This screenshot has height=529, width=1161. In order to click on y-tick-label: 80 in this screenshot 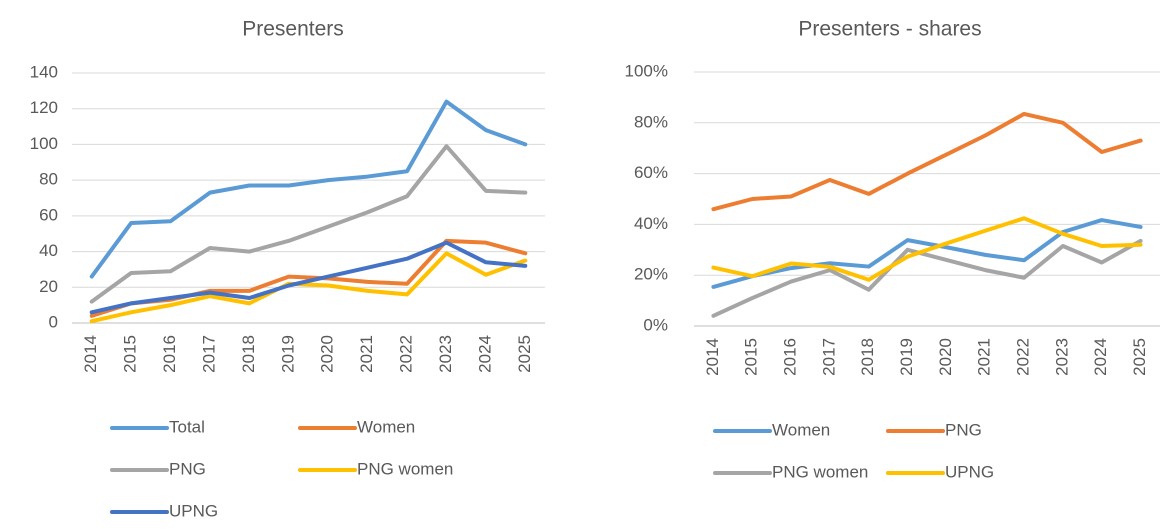, I will do `click(48, 179)`.